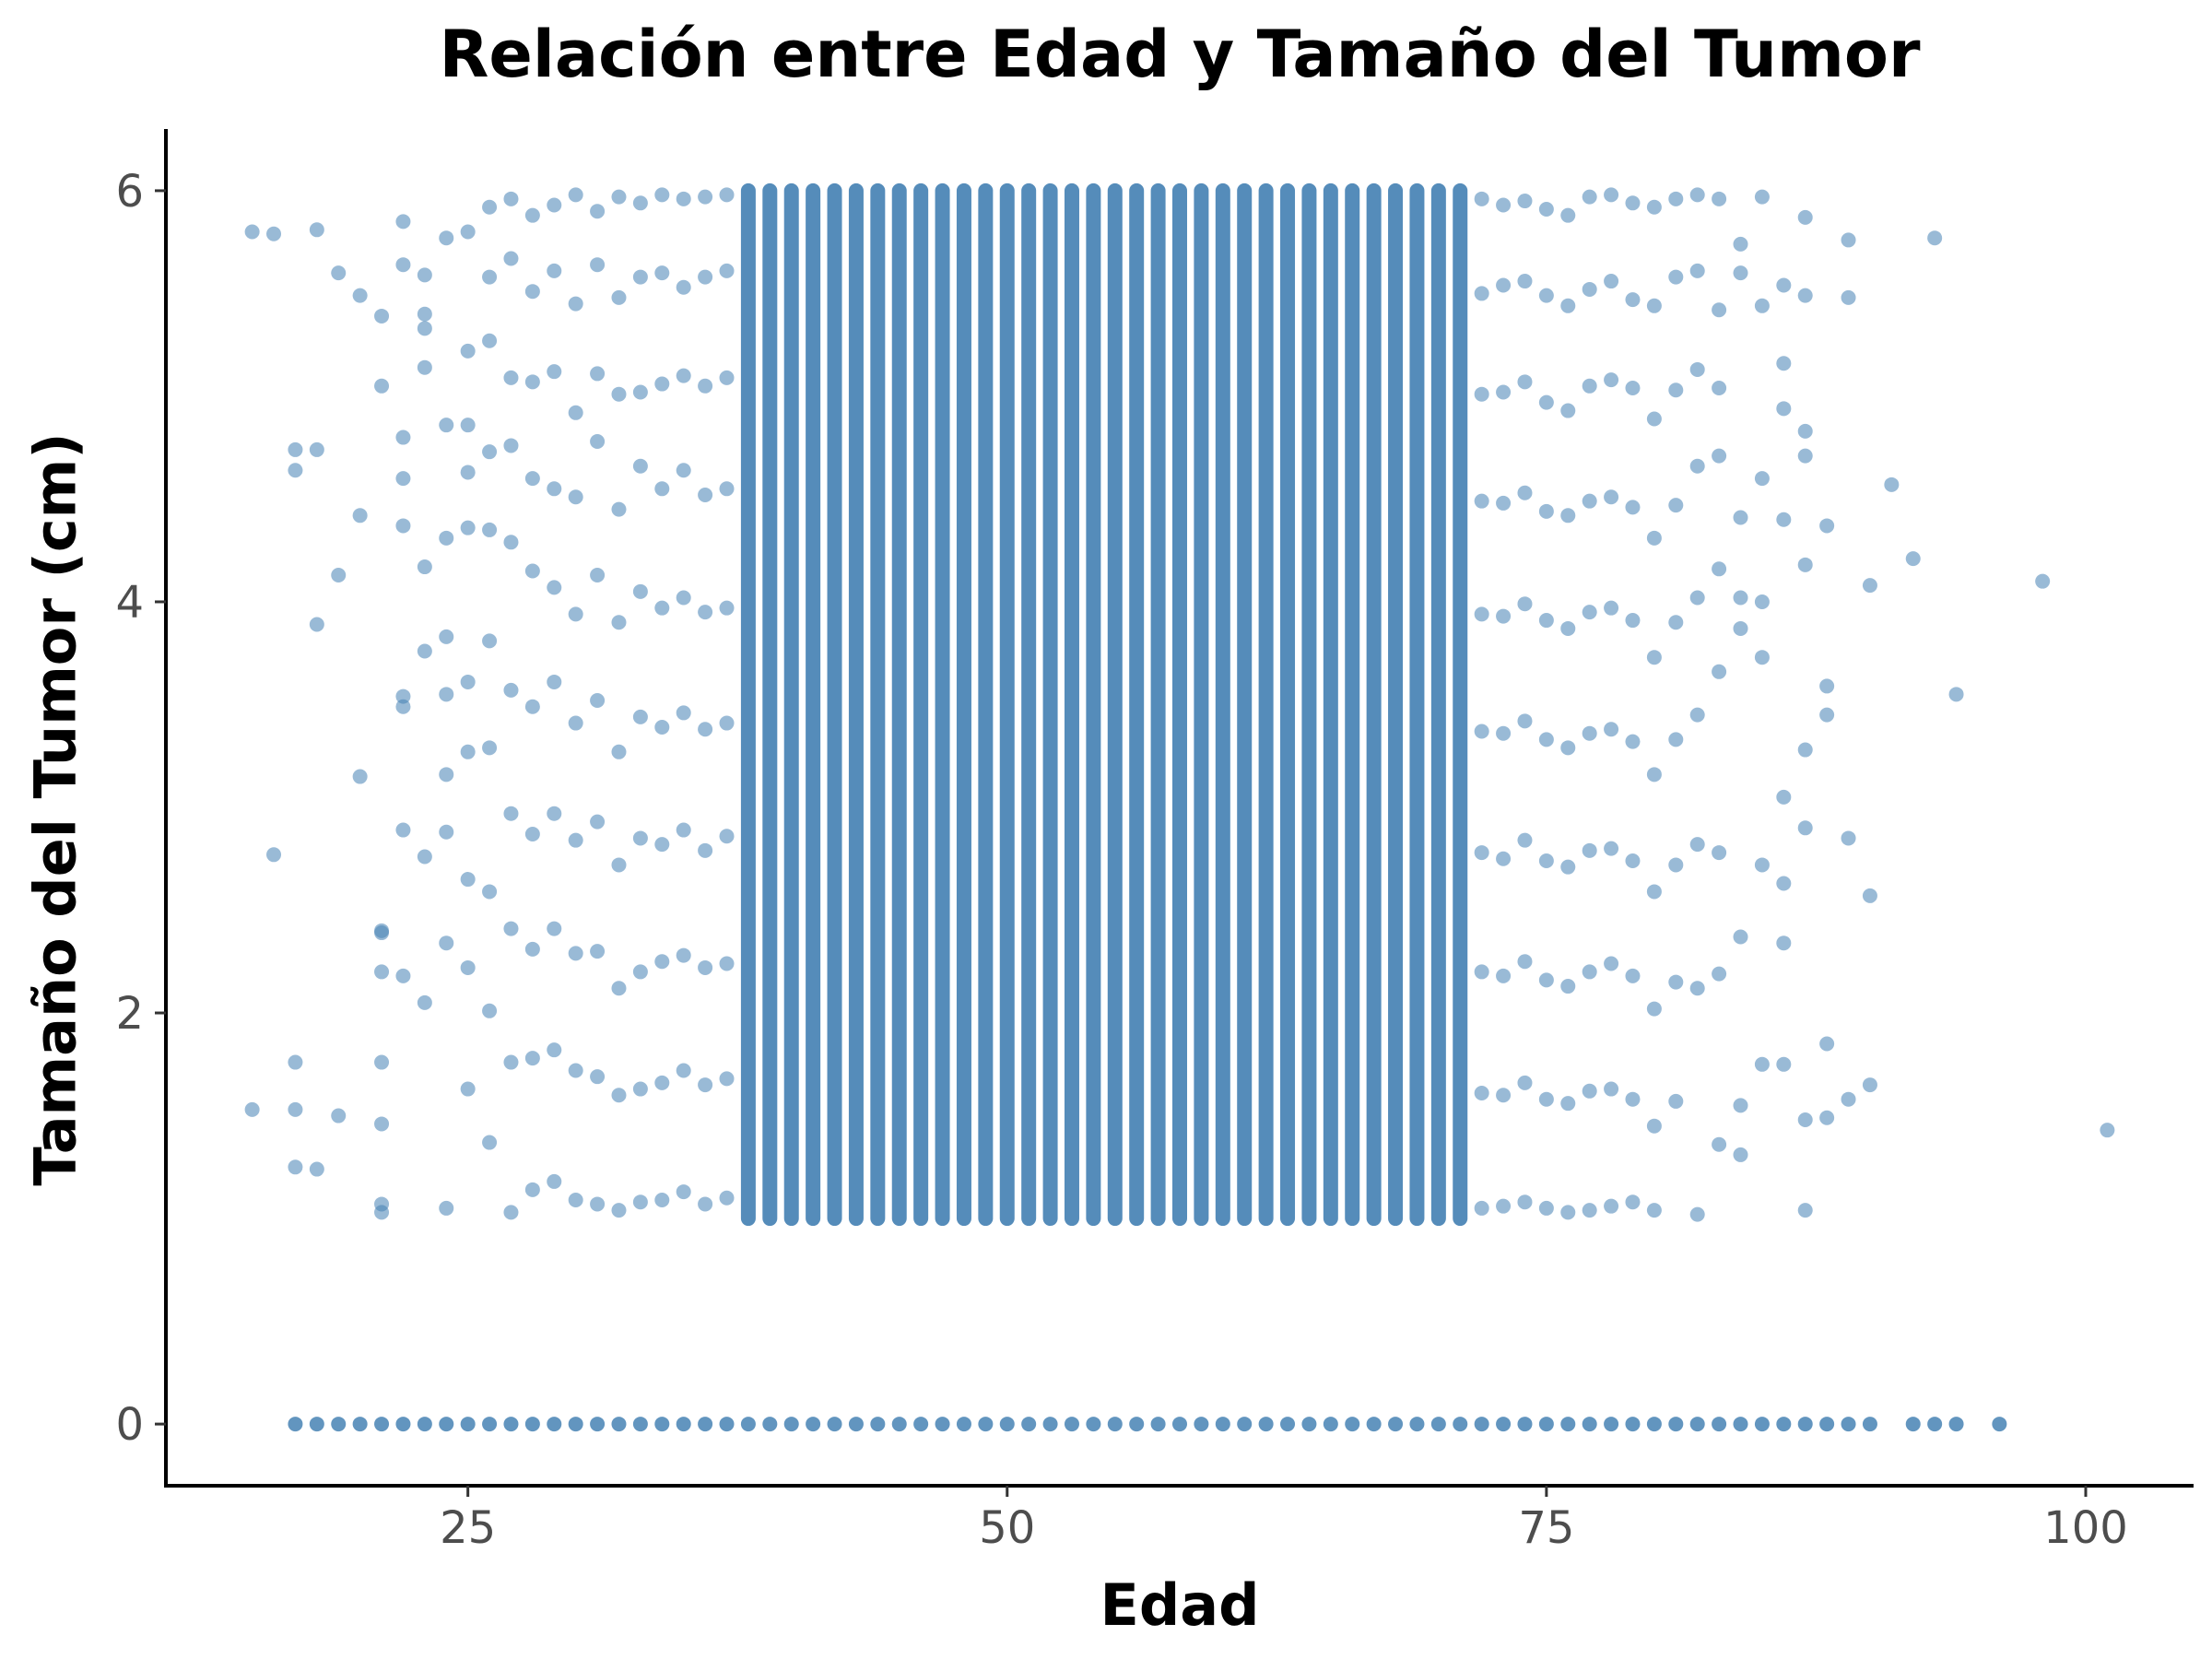  Describe the element at coordinates (1007, 1528) in the screenshot. I see `x-tick-label: 50` at that location.